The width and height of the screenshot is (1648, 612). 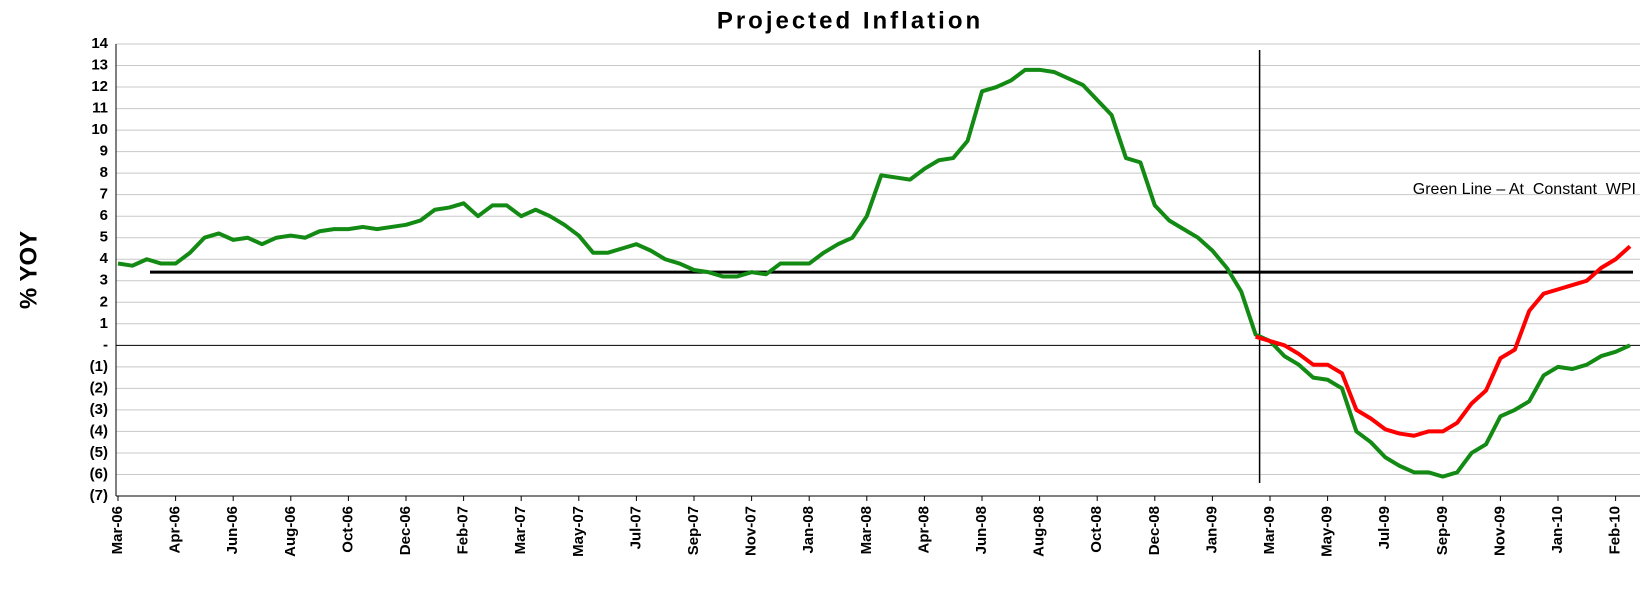 What do you see at coordinates (850, 20) in the screenshot?
I see `chart-title: Projected Inflation` at bounding box center [850, 20].